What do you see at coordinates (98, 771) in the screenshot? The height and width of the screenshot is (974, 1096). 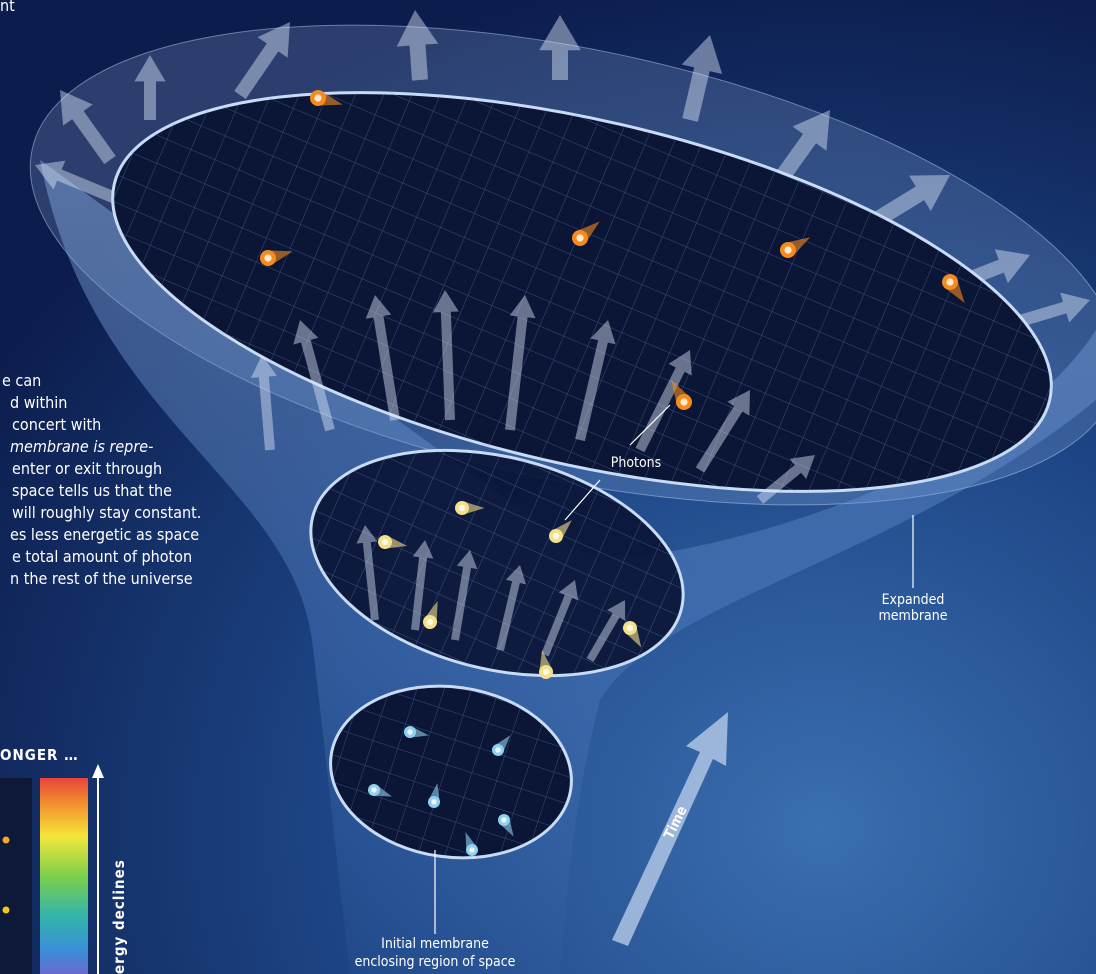 I see `energy-arrowhead` at bounding box center [98, 771].